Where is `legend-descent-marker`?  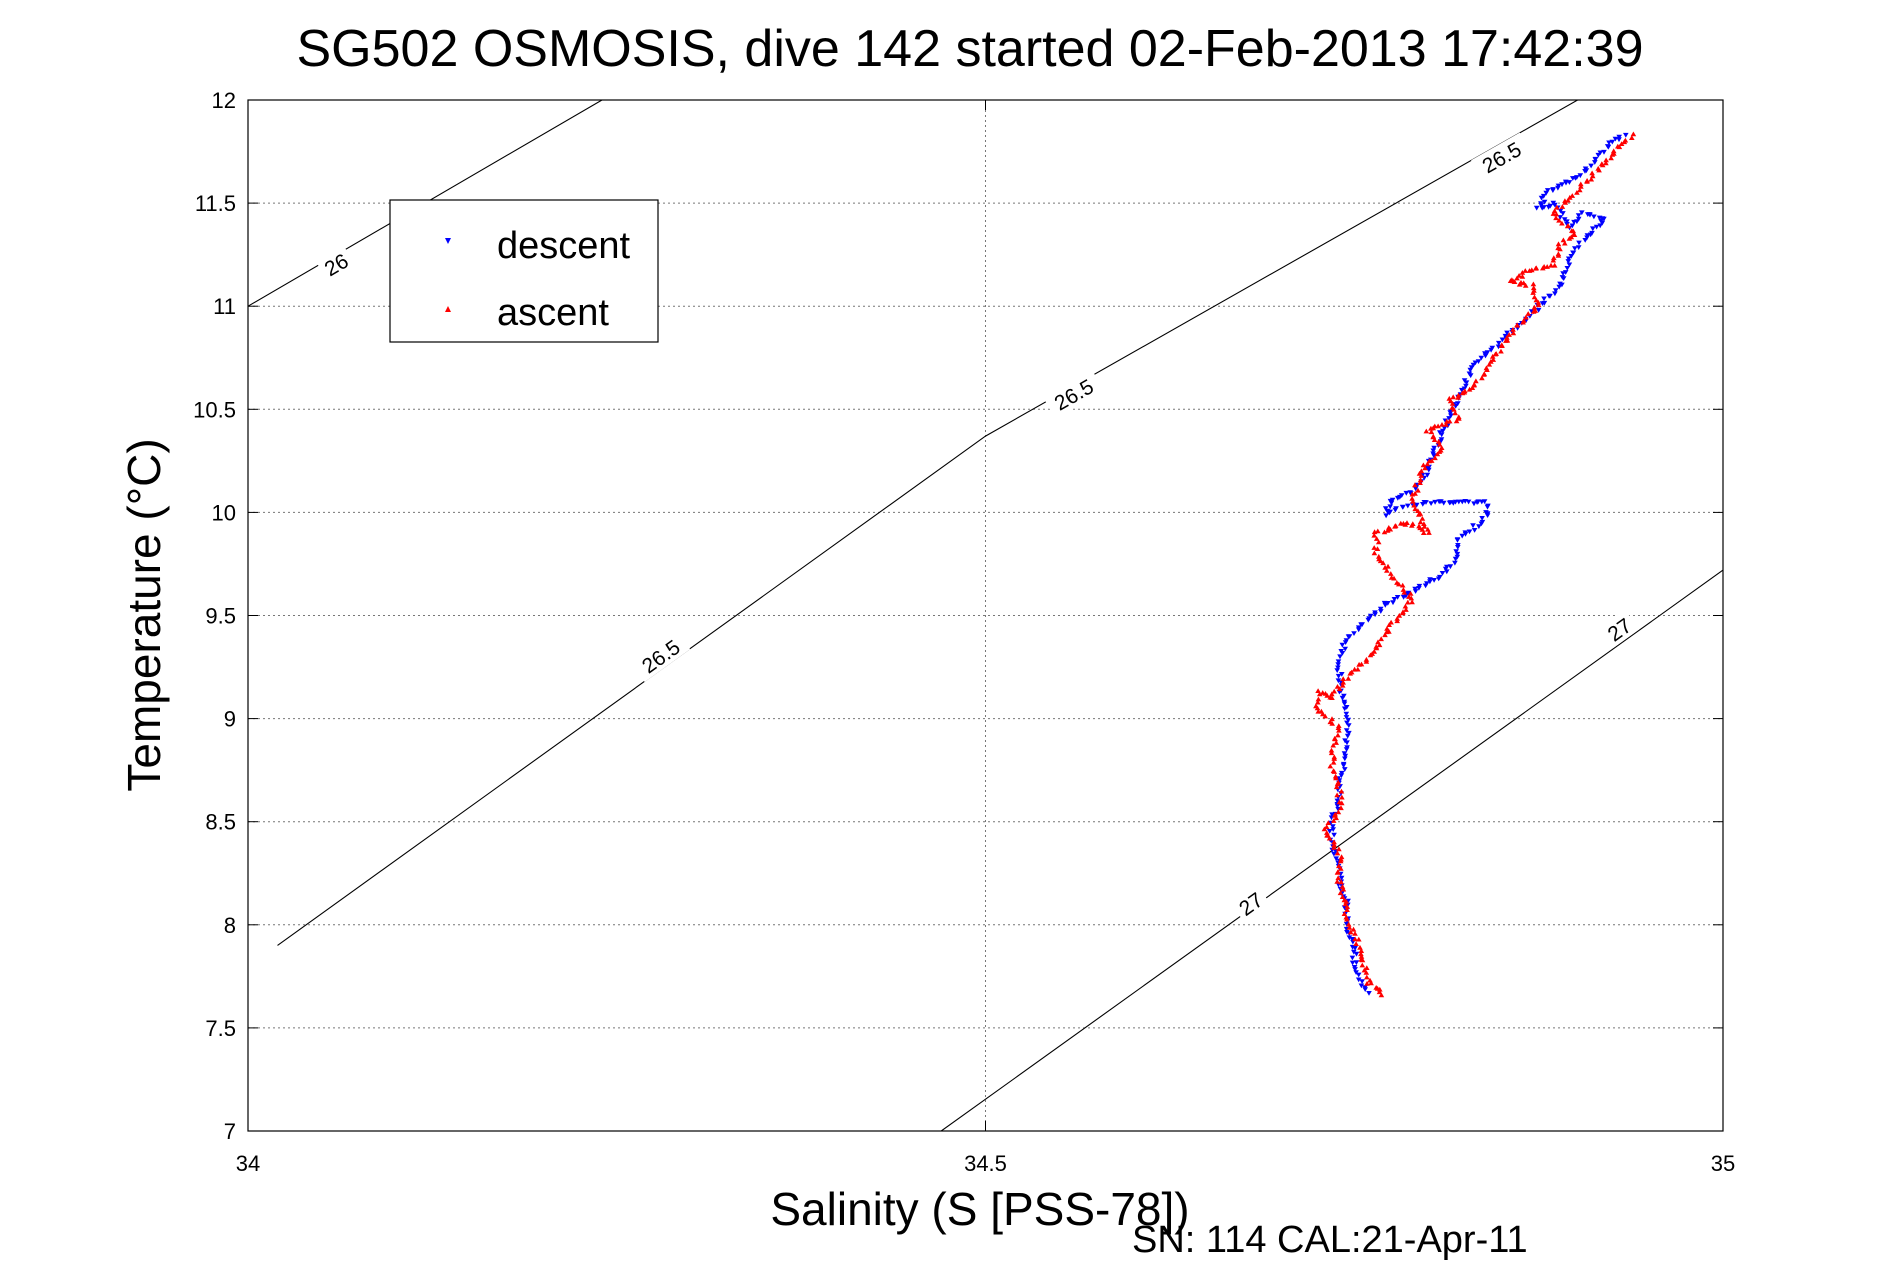 legend-descent-marker is located at coordinates (448, 241).